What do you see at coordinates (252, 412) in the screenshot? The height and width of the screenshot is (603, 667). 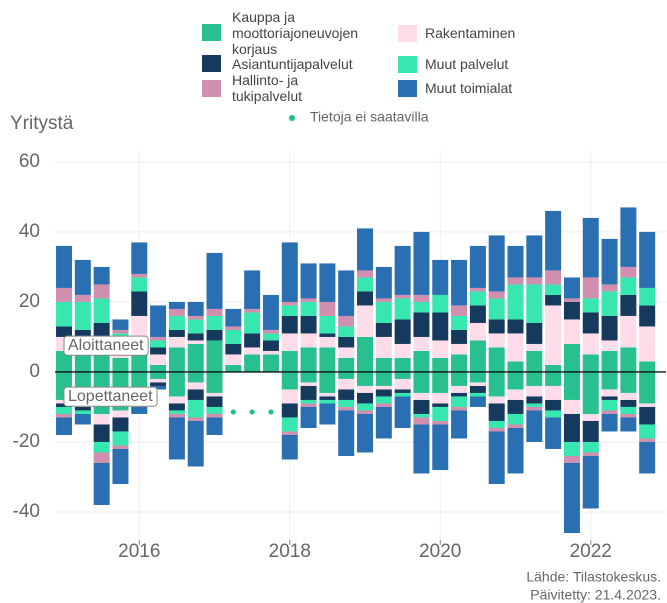 I see `missing-dot` at bounding box center [252, 412].